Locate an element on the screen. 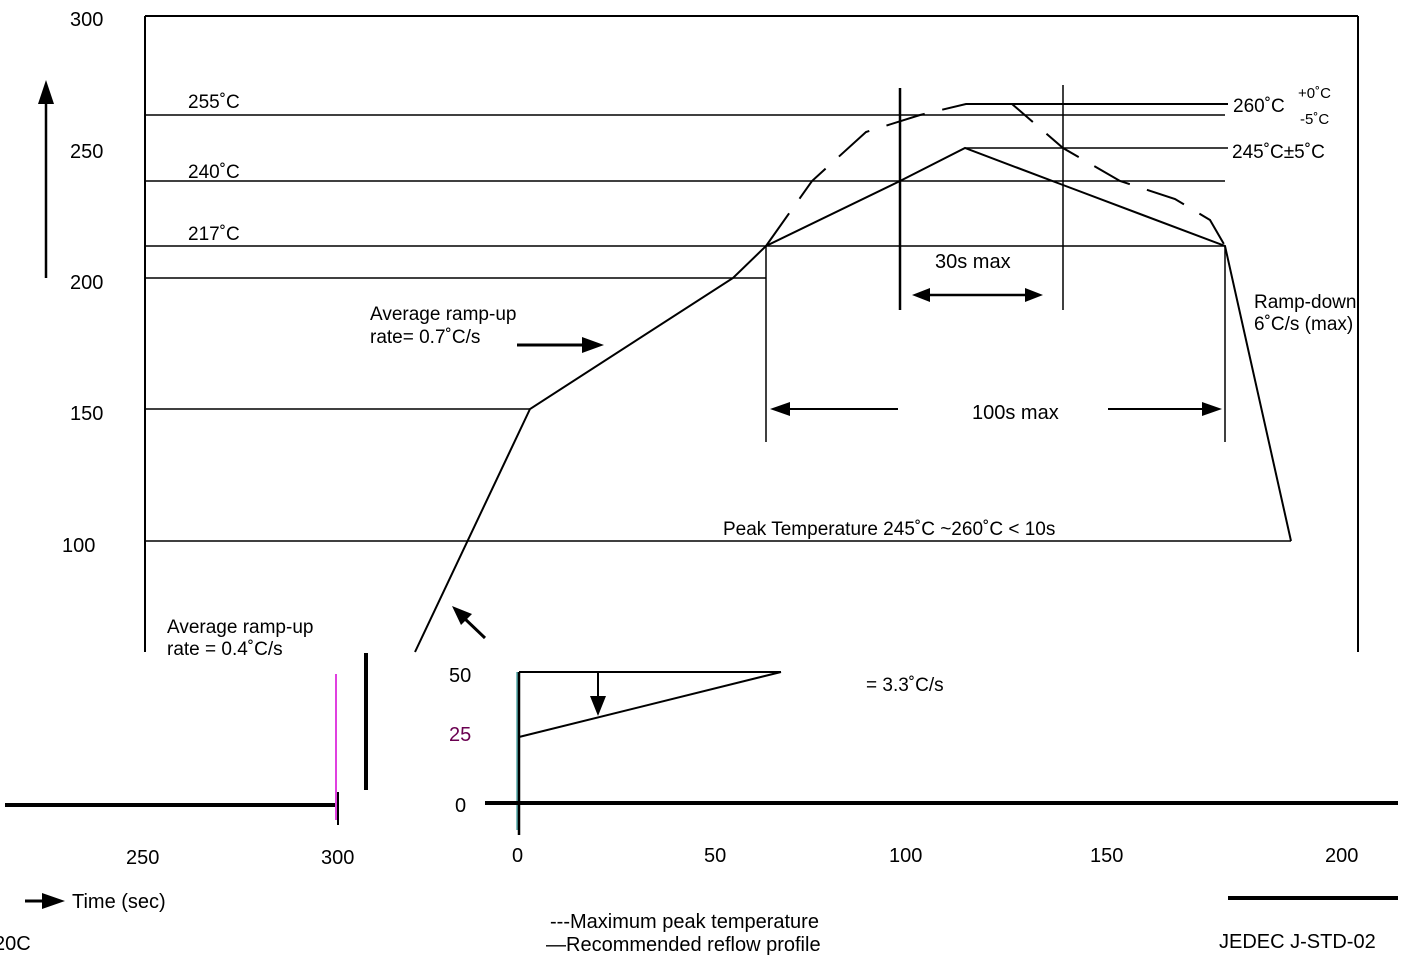 The width and height of the screenshot is (1413, 963). window-30-label: 30s max is located at coordinates (973, 262).